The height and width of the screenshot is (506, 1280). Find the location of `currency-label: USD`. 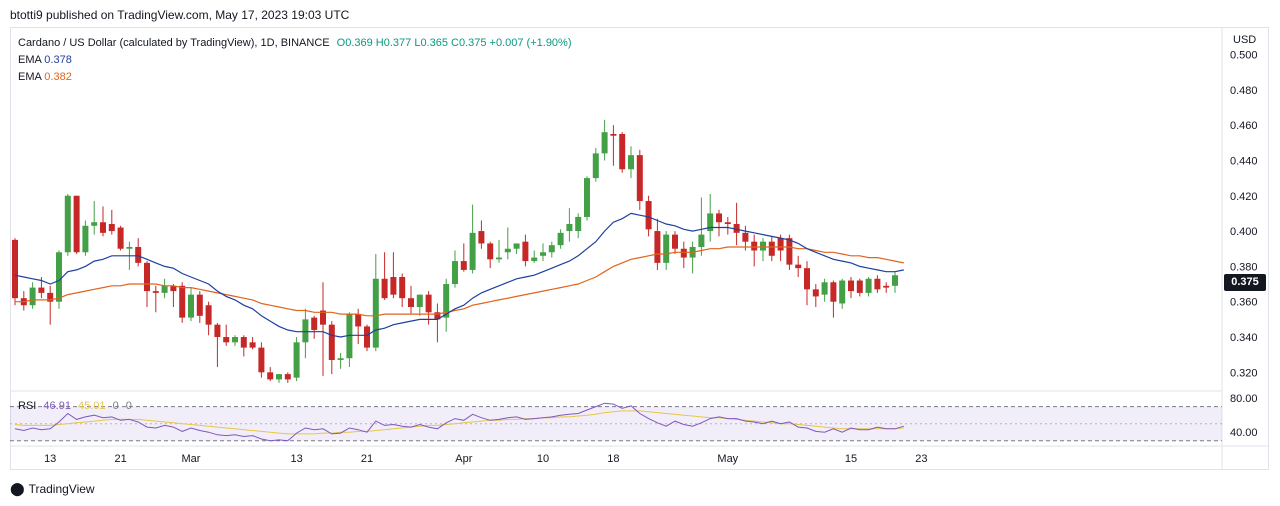

currency-label: USD is located at coordinates (1245, 40).